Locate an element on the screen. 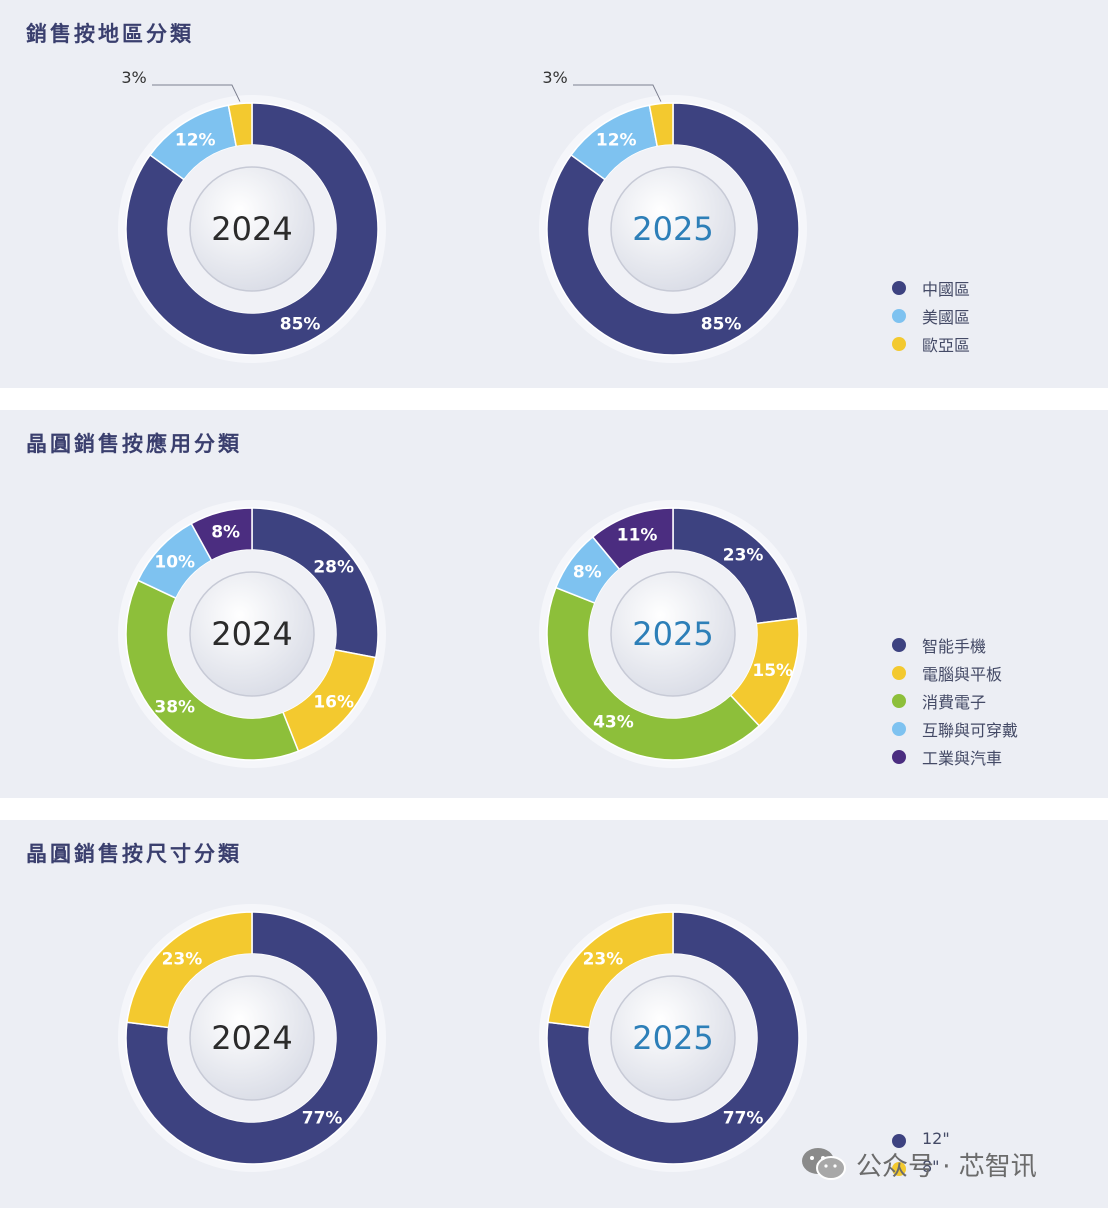 This screenshot has width=1108, height=1208. slice-value-label: 43% is located at coordinates (613, 723).